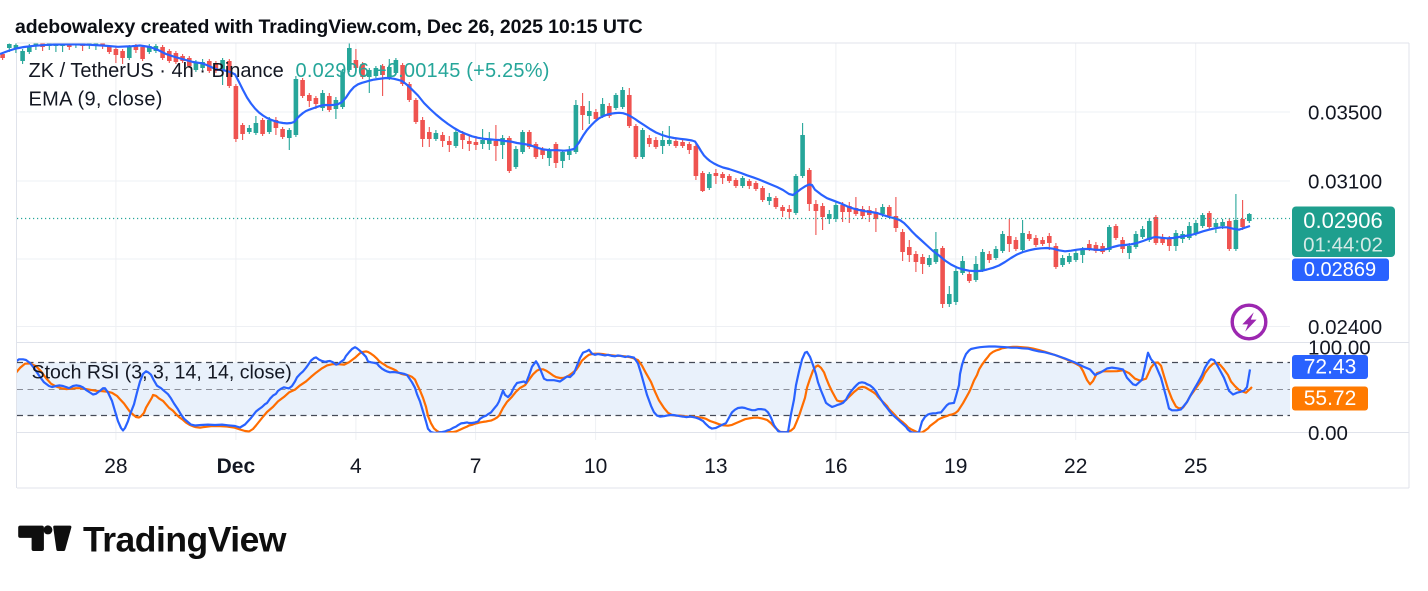 This screenshot has height=591, width=1428. Describe the element at coordinates (955, 466) in the screenshot. I see `svg-text: 19` at that location.